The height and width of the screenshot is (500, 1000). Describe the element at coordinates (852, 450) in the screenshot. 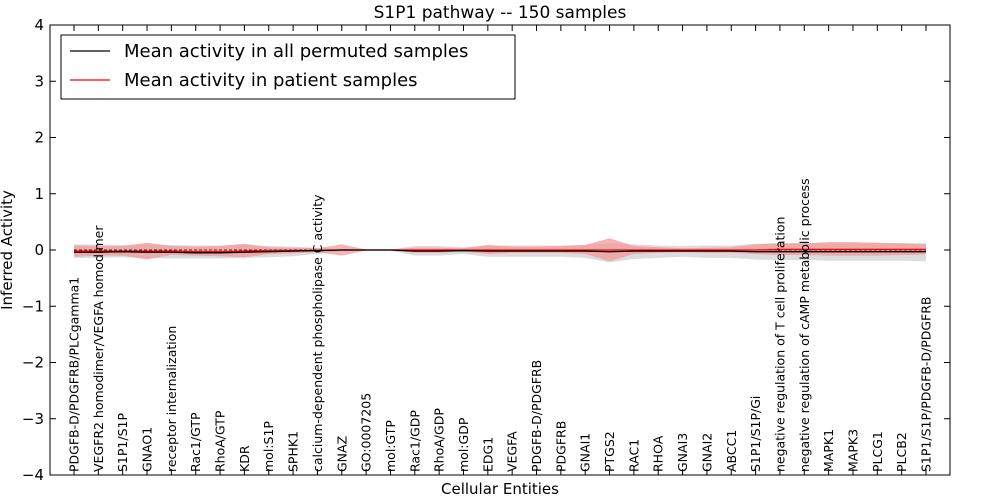

I see `x-tick-label: MAPK3` at that location.